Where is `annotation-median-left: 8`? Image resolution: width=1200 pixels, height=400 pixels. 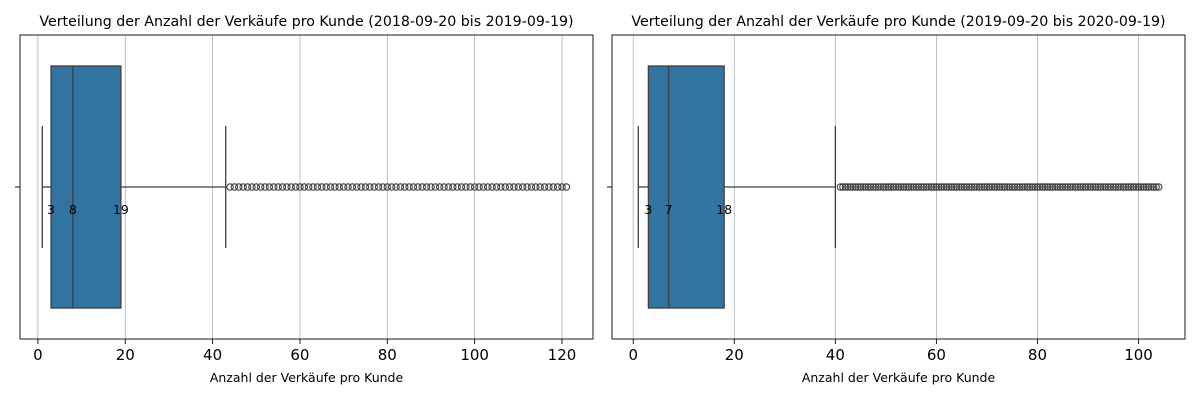
annotation-median-left: 8 is located at coordinates (73, 209).